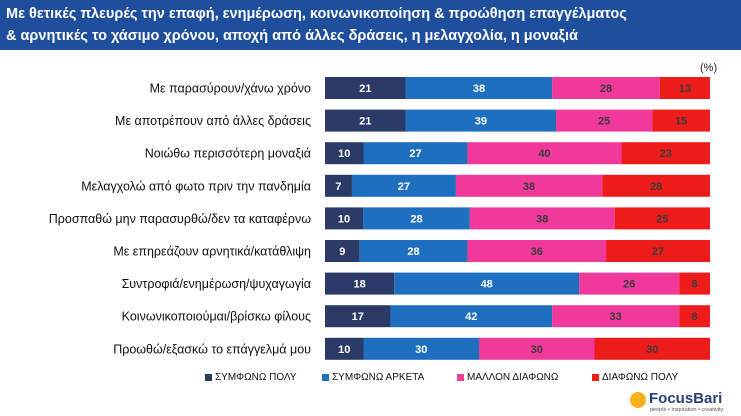  I want to click on data-label: 17, so click(358, 317).